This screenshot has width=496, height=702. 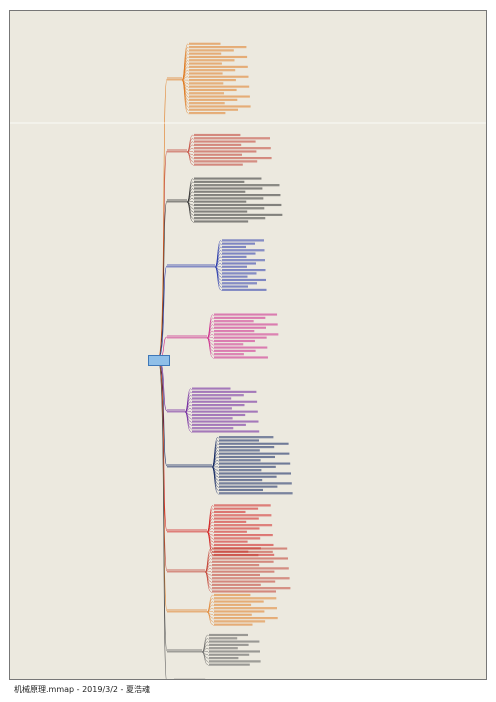 What do you see at coordinates (159, 360) in the screenshot?
I see `central-topic` at bounding box center [159, 360].